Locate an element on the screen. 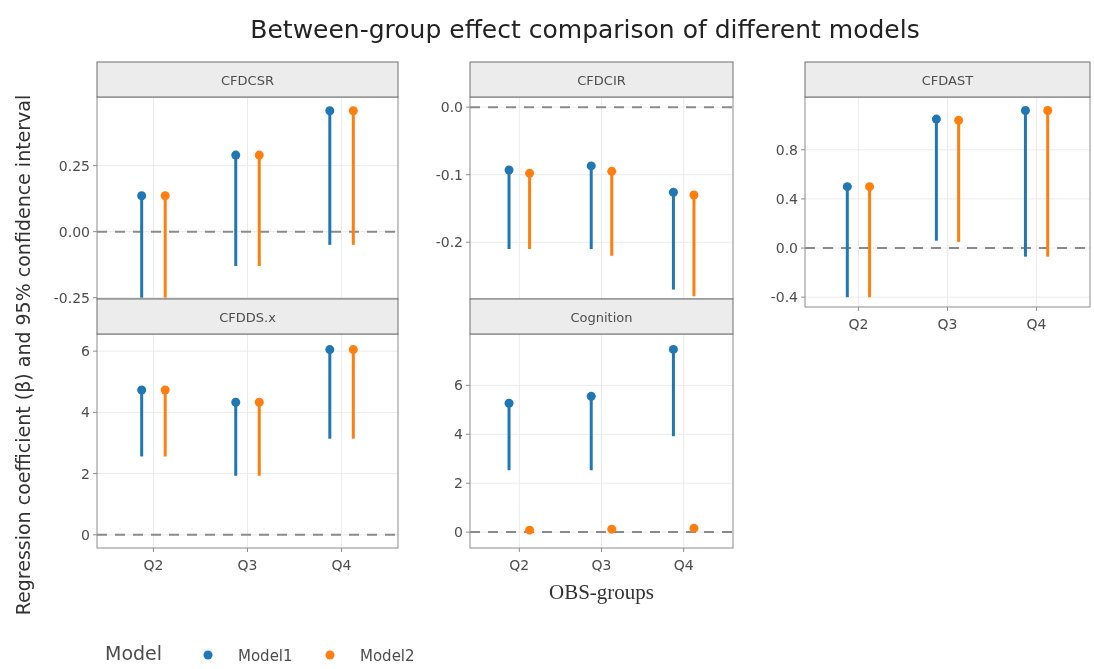 Image resolution: width=1094 pixels, height=669 pixels. y-tick-label: -0.25 is located at coordinates (71, 297).